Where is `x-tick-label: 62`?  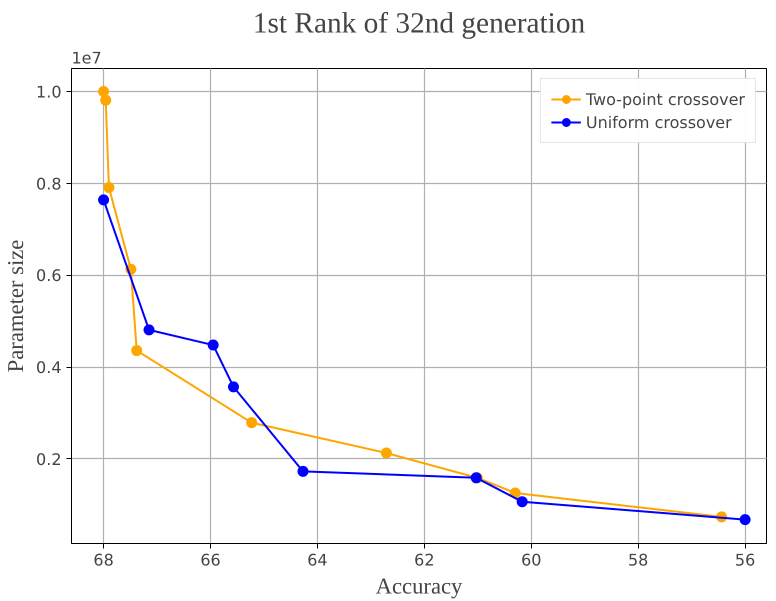
x-tick-label: 62 is located at coordinates (424, 560).